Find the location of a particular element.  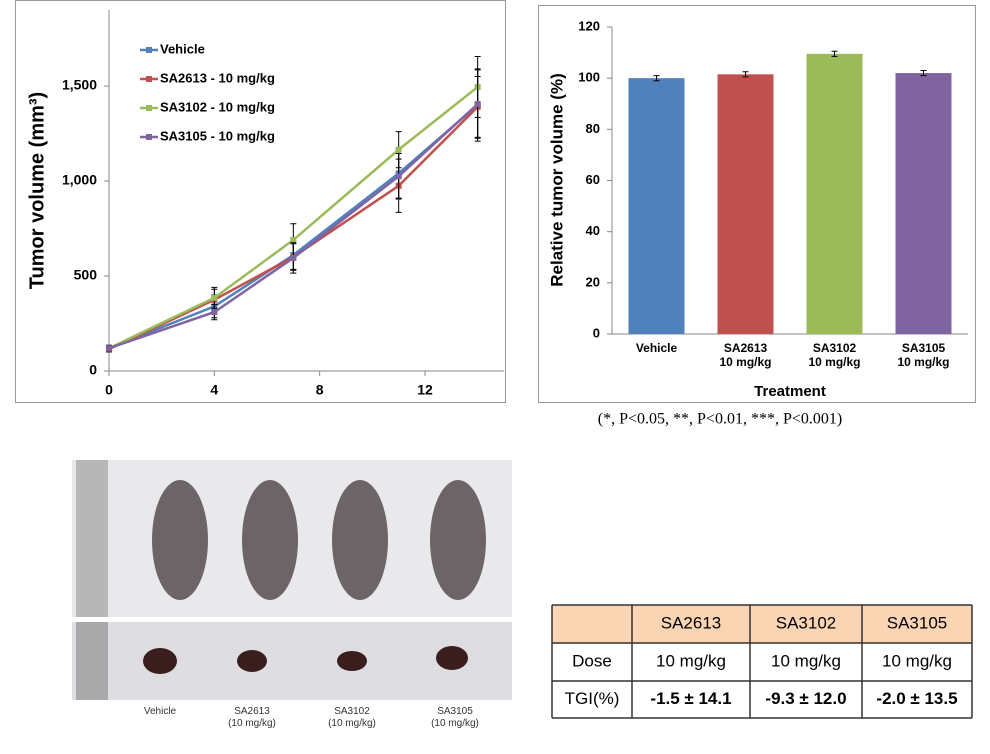

table-cell: TGI(%) is located at coordinates (592, 698).